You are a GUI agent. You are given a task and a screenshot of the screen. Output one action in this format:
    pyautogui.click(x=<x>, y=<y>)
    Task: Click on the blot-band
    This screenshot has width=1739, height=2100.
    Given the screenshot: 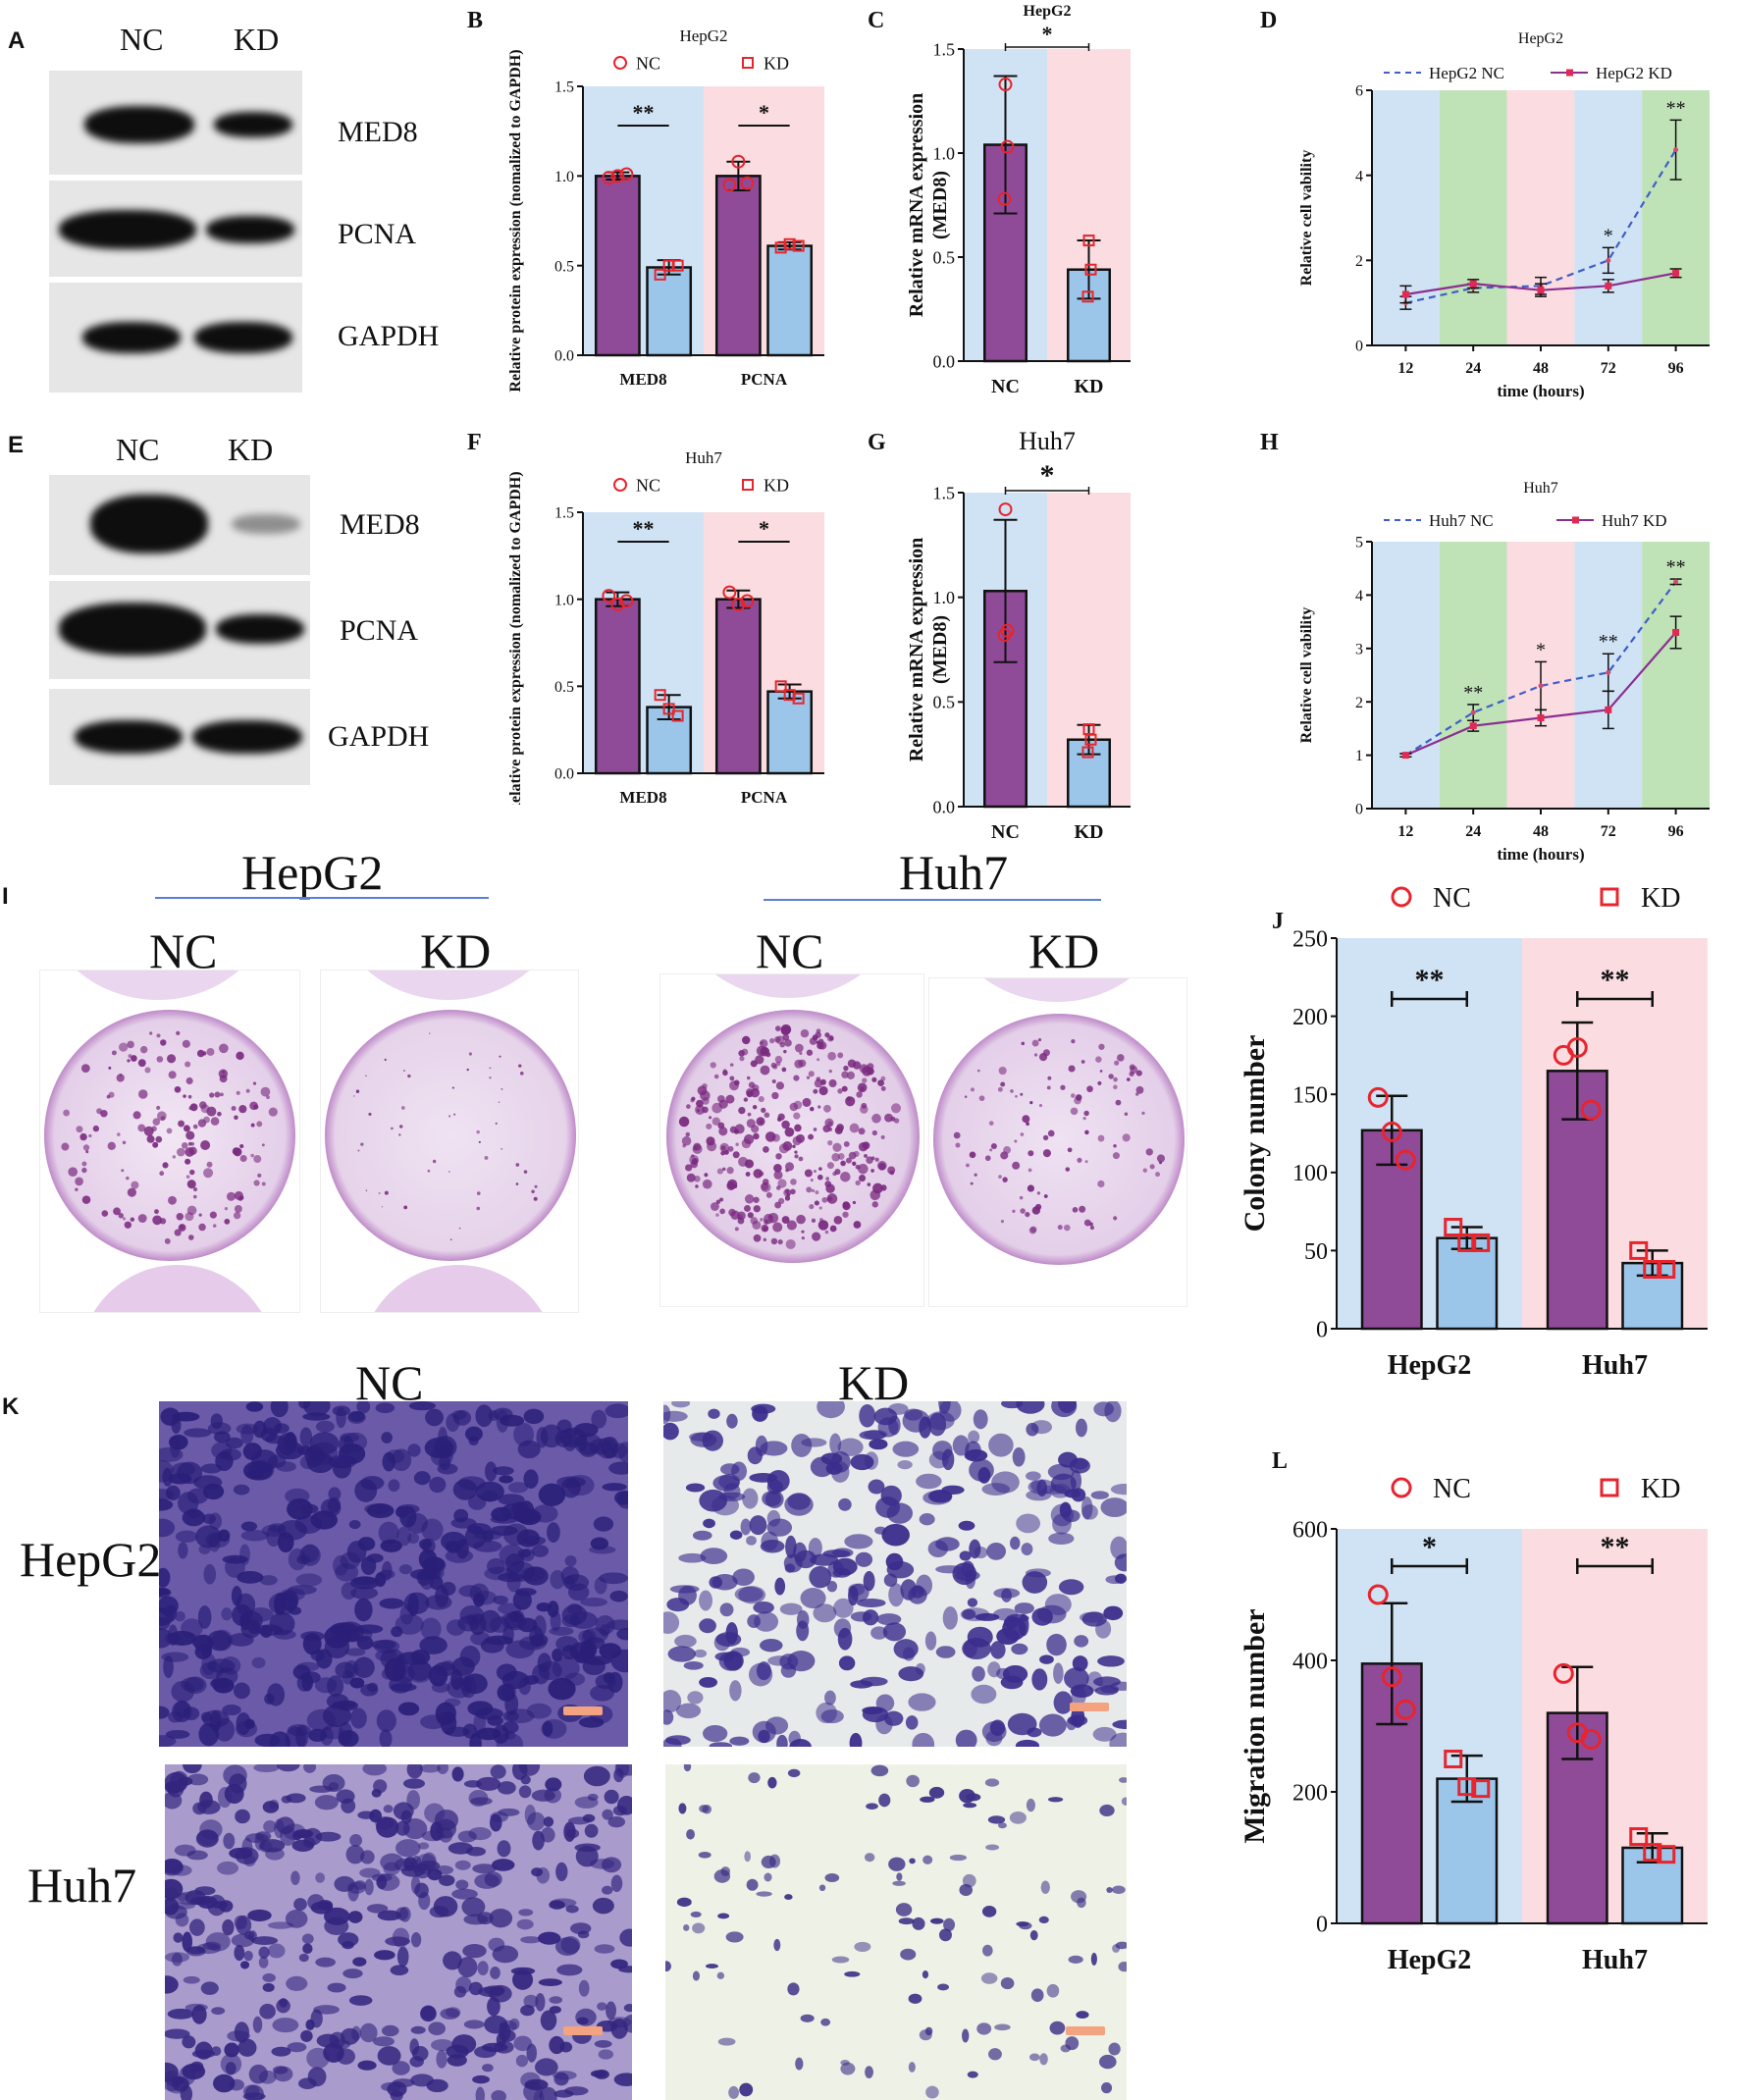 What is the action you would take?
    pyautogui.click(x=253, y=124)
    